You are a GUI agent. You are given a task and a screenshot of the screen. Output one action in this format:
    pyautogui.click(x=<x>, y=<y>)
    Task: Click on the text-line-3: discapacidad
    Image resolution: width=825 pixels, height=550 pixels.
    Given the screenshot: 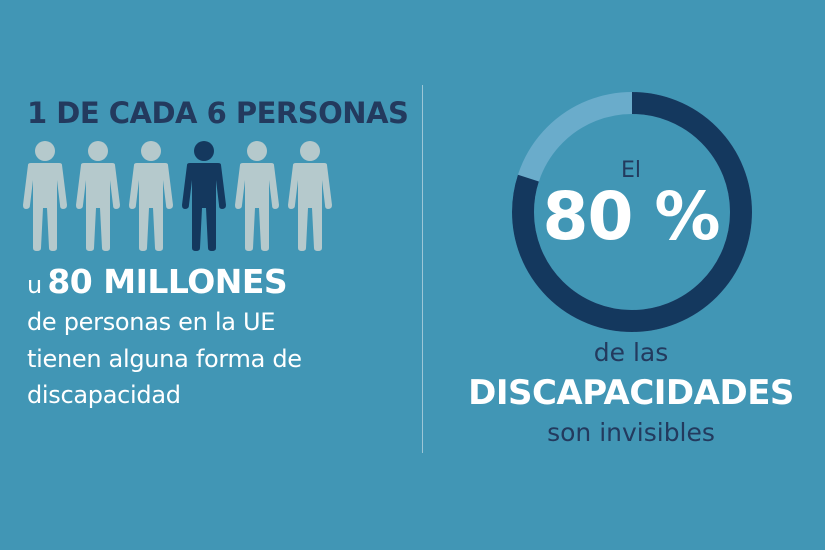 What is the action you would take?
    pyautogui.click(x=104, y=395)
    